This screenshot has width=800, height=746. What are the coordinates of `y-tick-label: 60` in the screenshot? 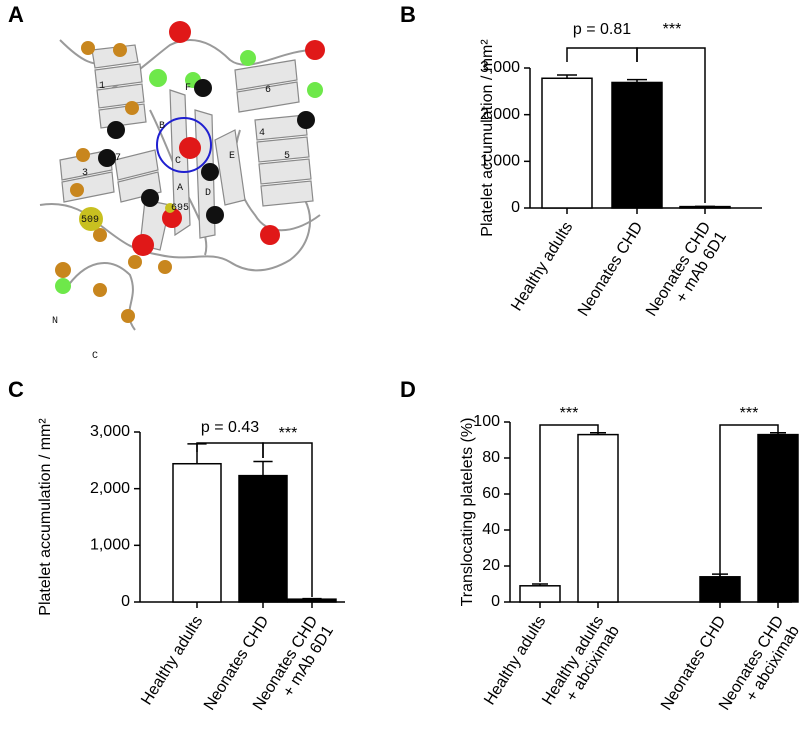 It's located at (491, 493).